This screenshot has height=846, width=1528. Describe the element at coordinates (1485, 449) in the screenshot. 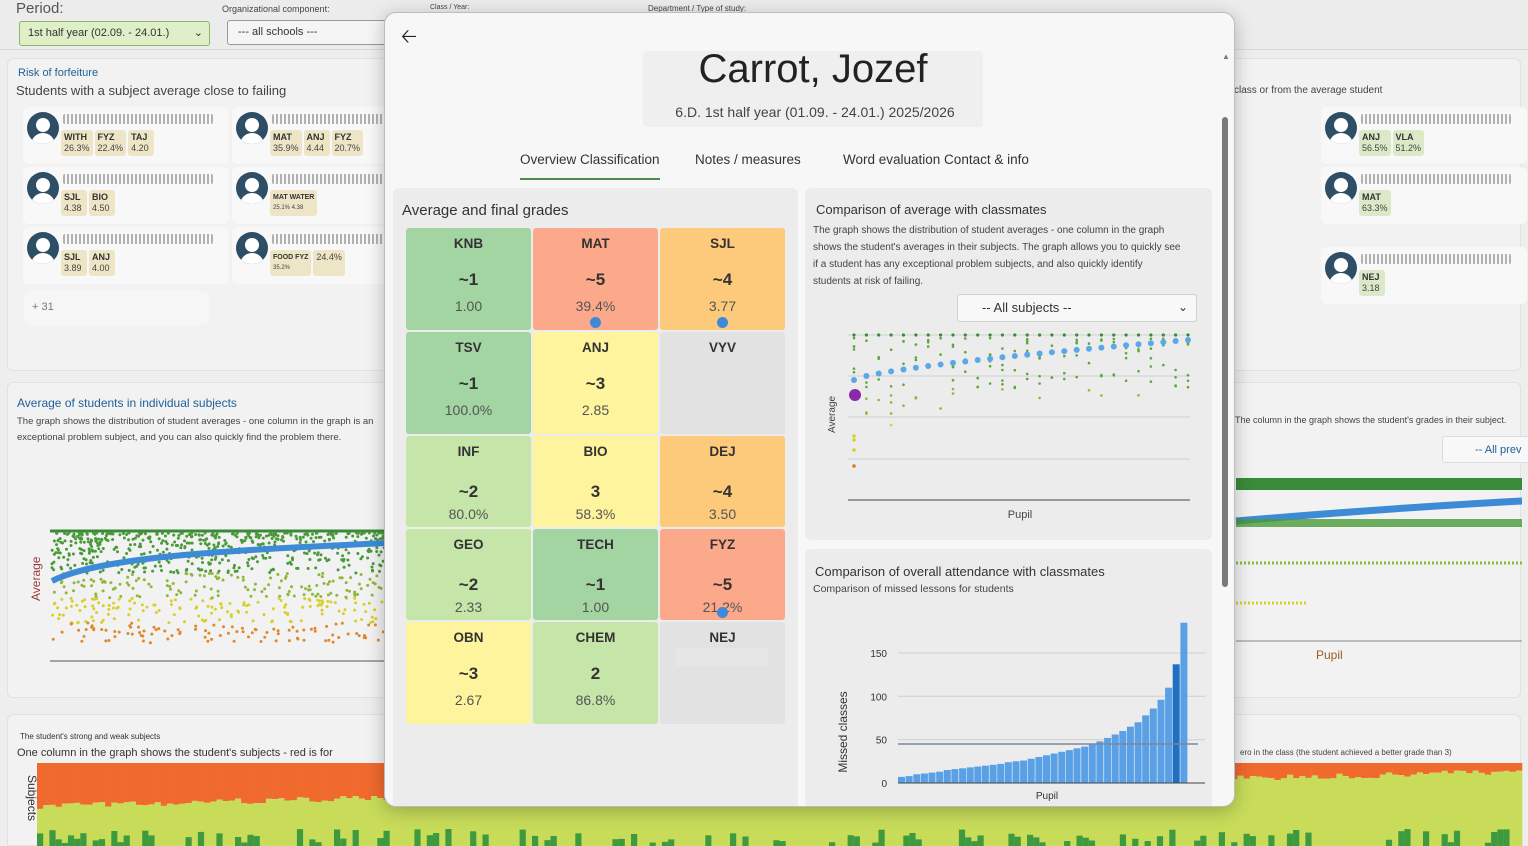

I see `all-subjects-select: -- All prev` at that location.